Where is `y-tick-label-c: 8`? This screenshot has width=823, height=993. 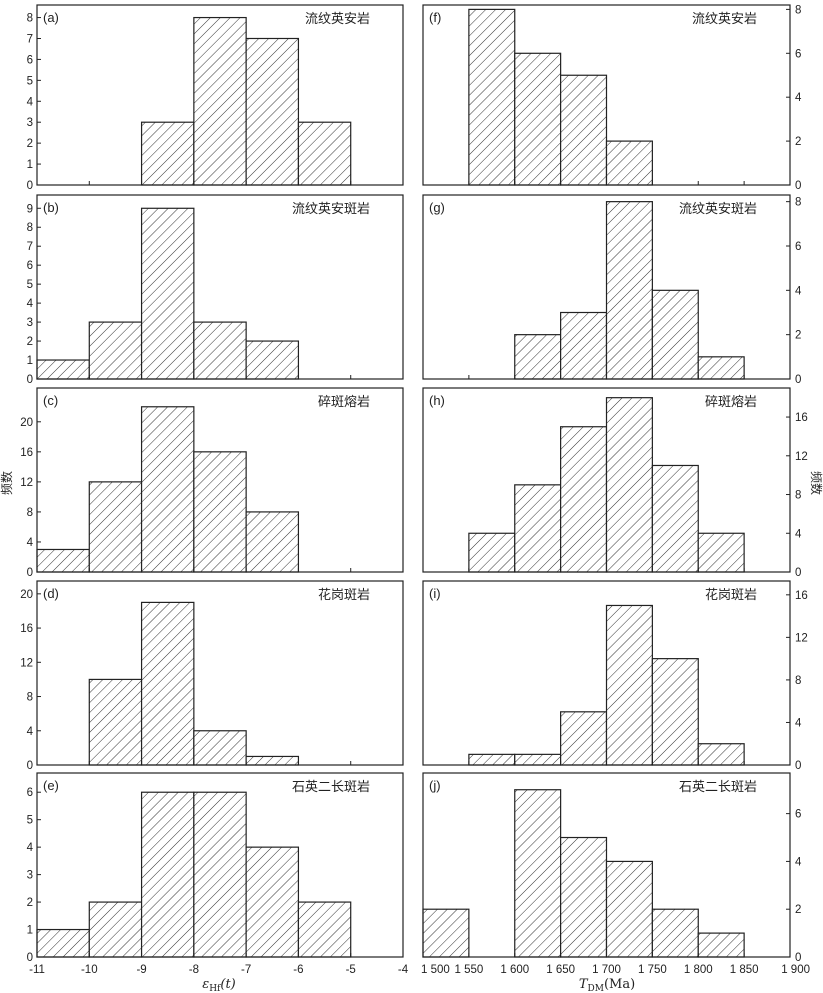 y-tick-label-c: 8 is located at coordinates (30, 513).